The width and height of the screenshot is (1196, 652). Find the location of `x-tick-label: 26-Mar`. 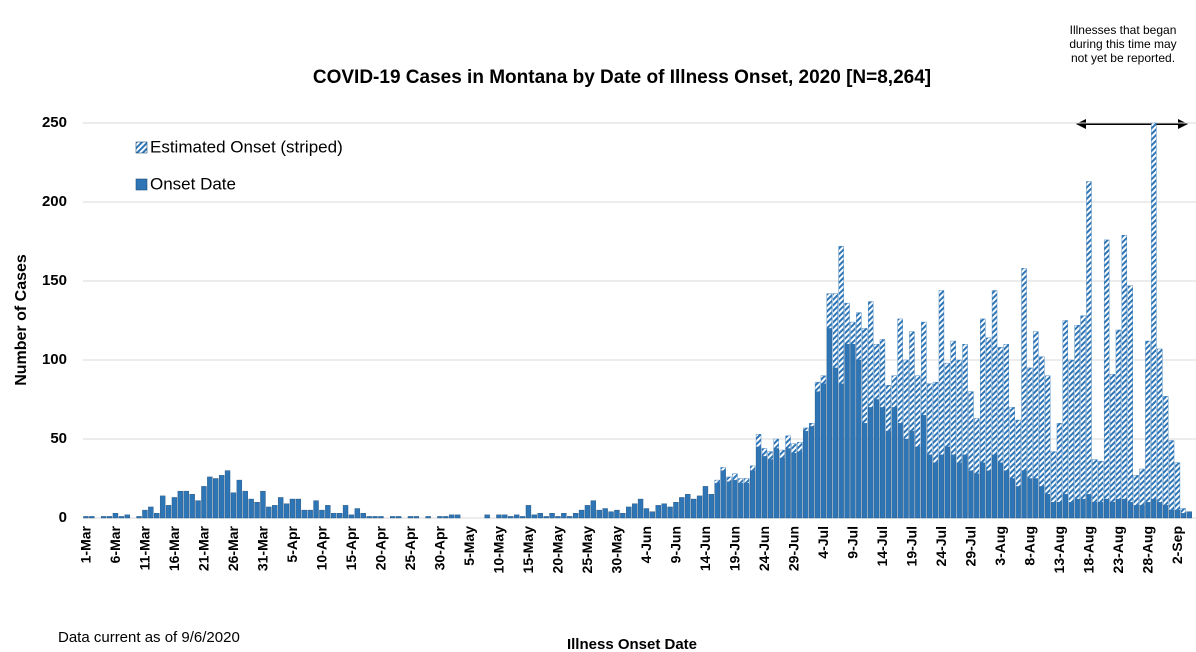

x-tick-label: 26-Mar is located at coordinates (233, 548).